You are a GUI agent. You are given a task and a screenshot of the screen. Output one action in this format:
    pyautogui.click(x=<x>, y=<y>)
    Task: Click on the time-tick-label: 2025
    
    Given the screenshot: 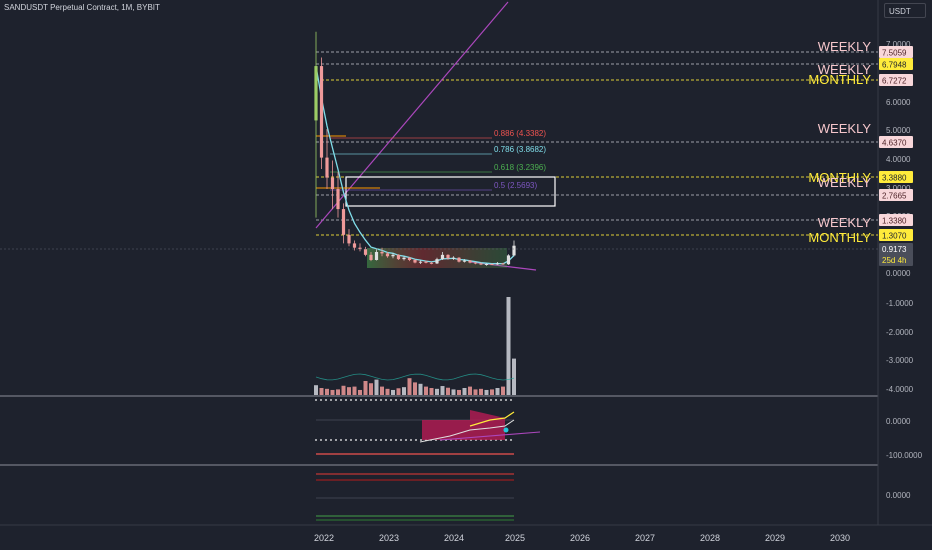 What is the action you would take?
    pyautogui.click(x=515, y=538)
    